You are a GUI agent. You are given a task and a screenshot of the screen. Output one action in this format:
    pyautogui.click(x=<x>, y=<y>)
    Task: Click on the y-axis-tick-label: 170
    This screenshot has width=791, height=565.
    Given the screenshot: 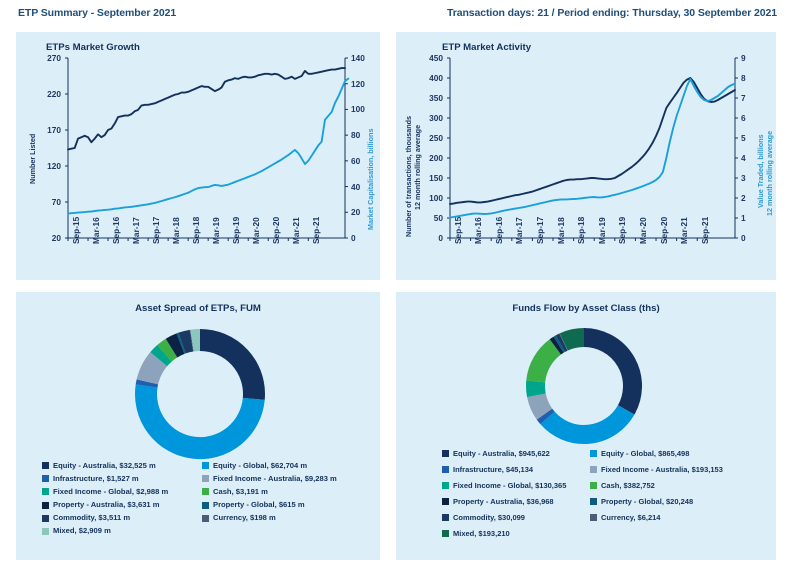 What is the action you would take?
    pyautogui.click(x=54, y=130)
    